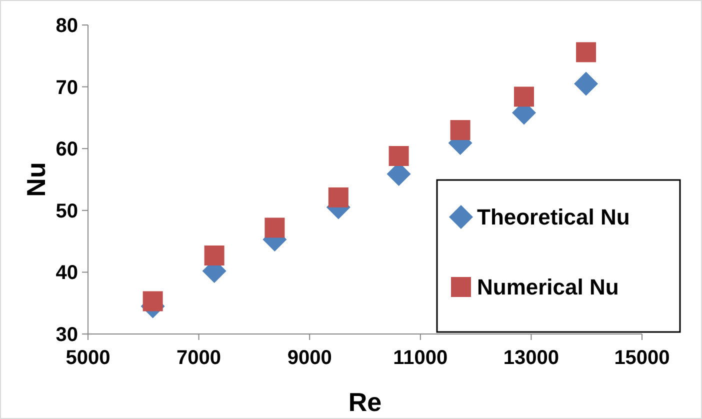 The height and width of the screenshot is (419, 702). What do you see at coordinates (199, 358) in the screenshot?
I see `x-tick-label: 7000` at bounding box center [199, 358].